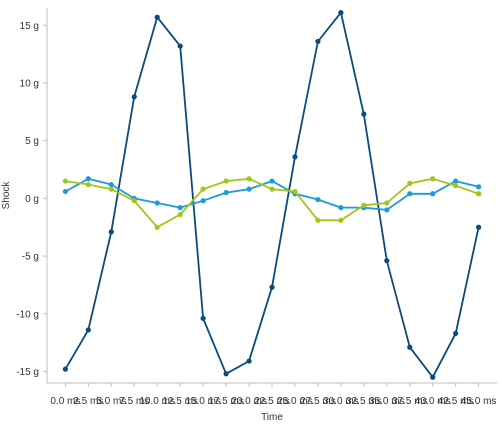  Describe the element at coordinates (272, 401) in the screenshot. I see `x-tick-label: 22.5 ms` at that location.